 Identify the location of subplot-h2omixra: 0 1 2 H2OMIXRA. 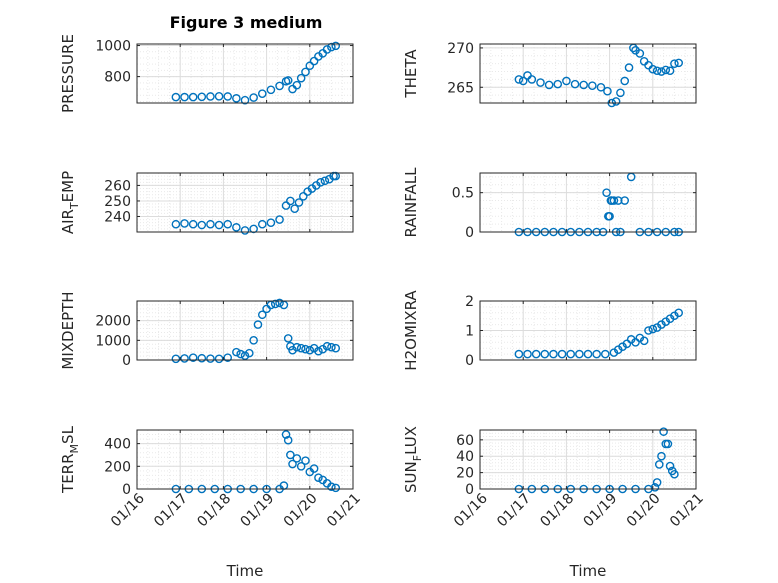
(549, 330).